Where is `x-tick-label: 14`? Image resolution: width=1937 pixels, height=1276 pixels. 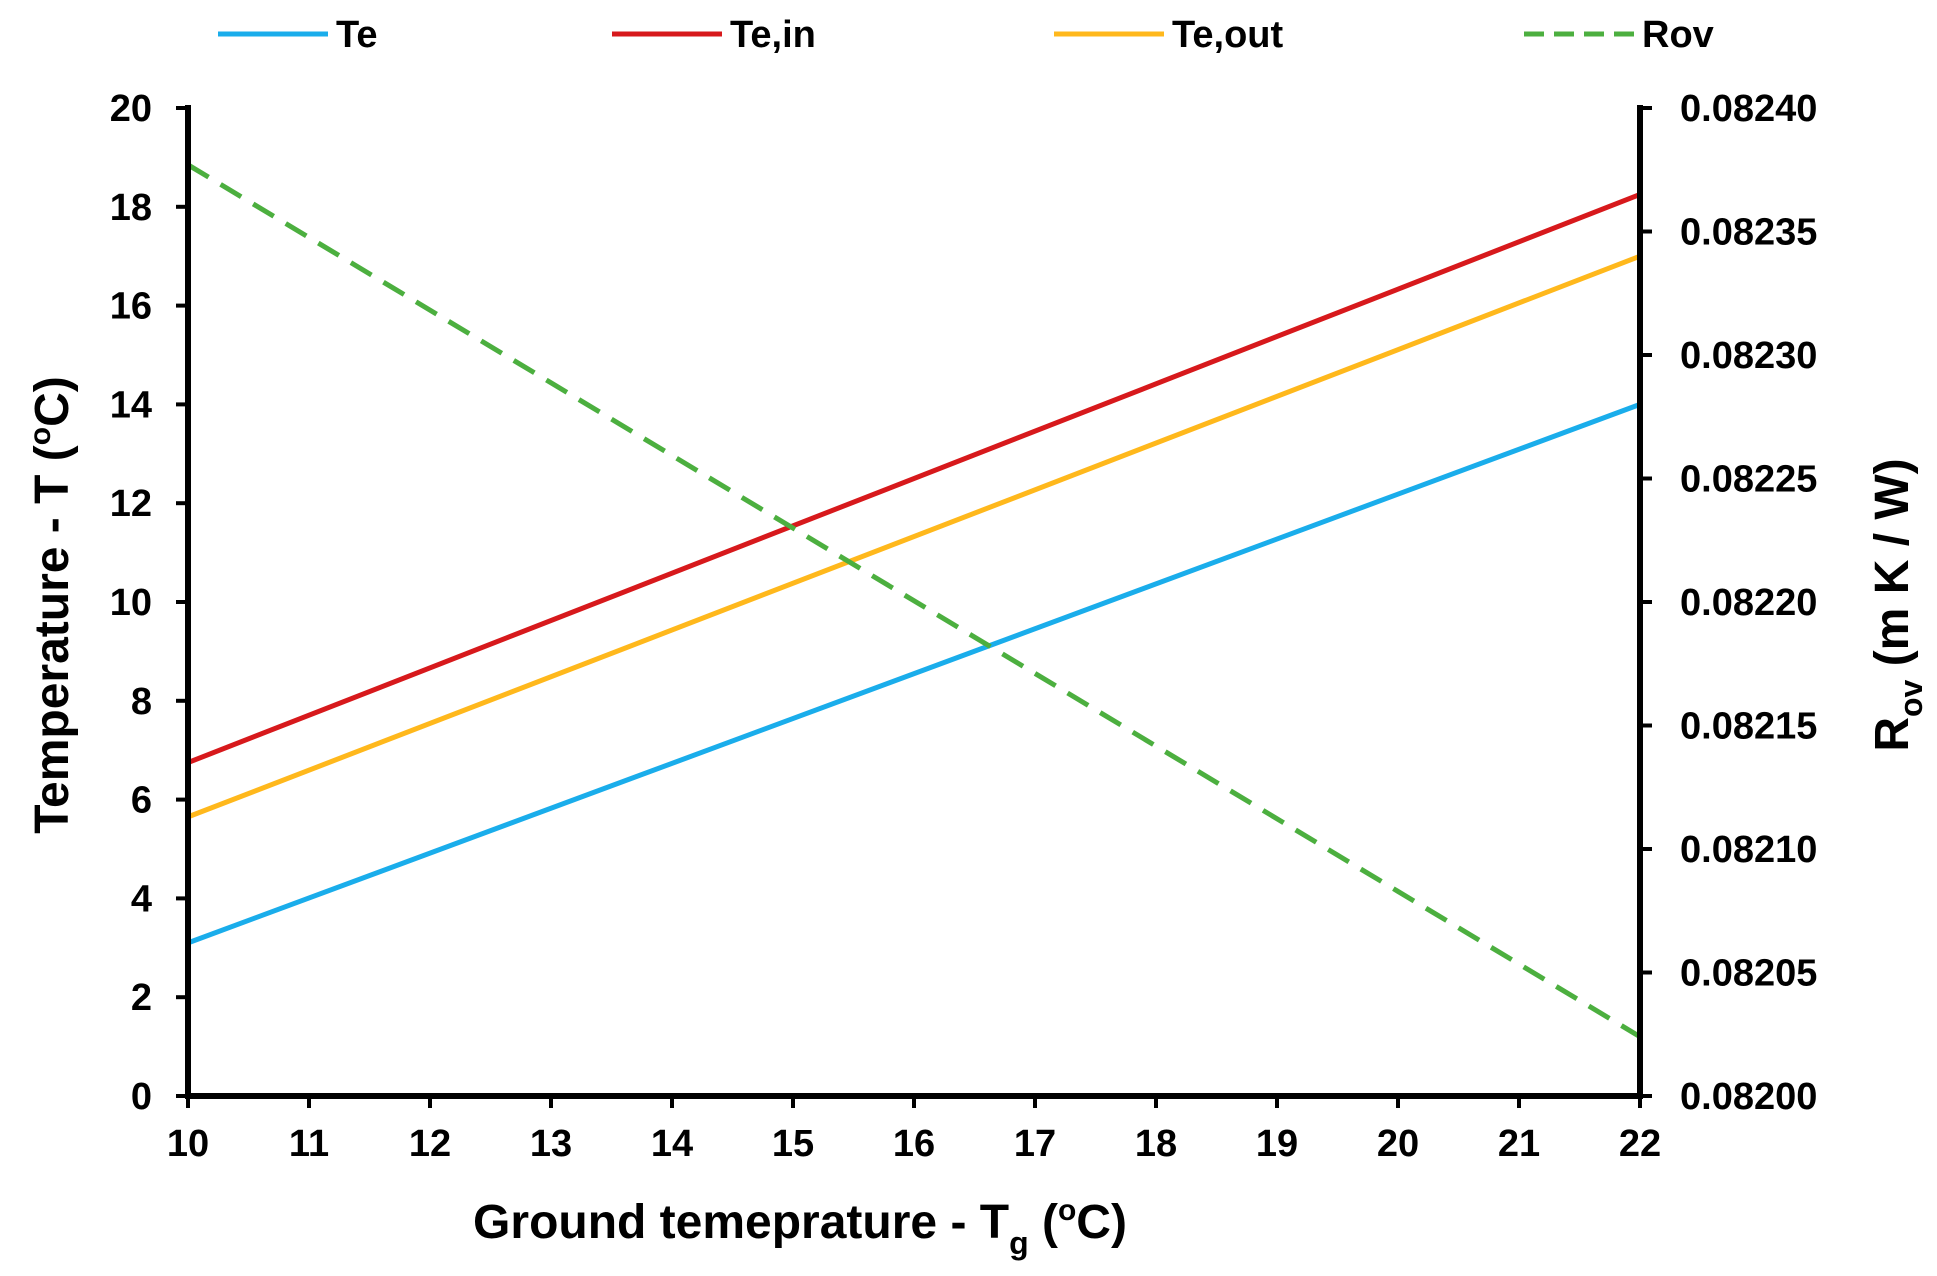
x-tick-label: 14 is located at coordinates (672, 1144).